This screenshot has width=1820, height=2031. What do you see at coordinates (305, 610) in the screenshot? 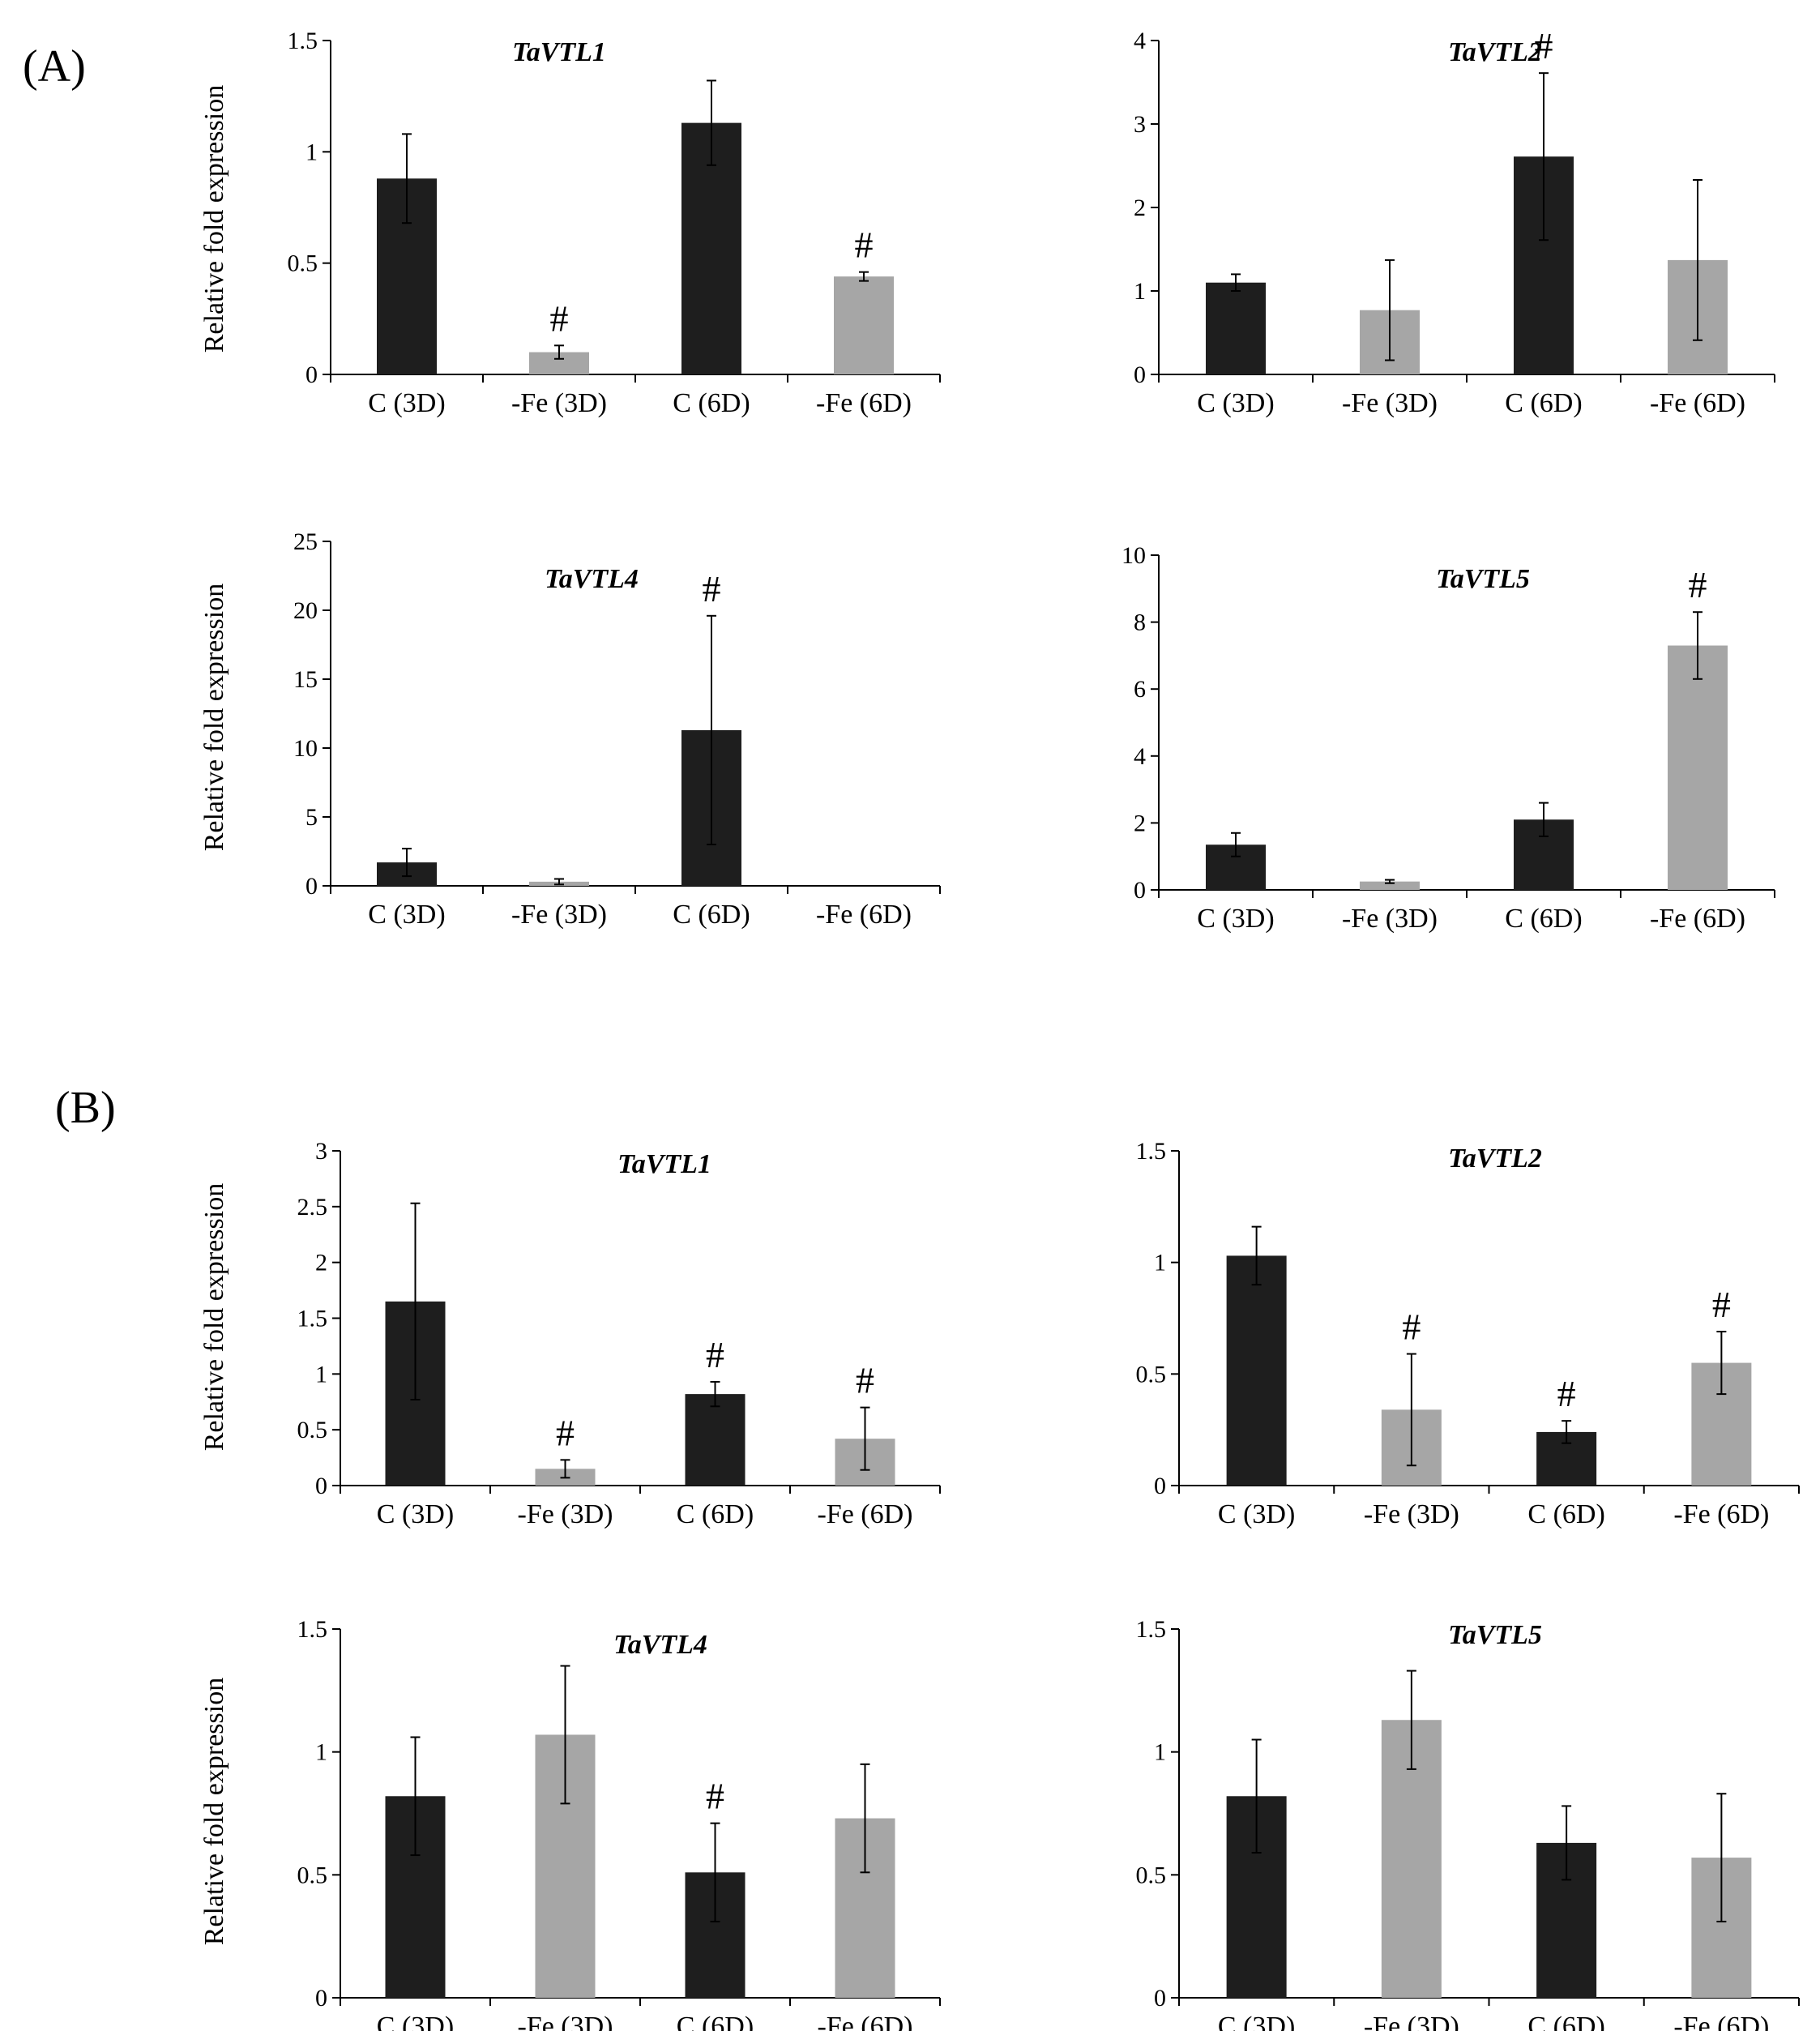
I see `y-tick-label: 20` at bounding box center [305, 610].